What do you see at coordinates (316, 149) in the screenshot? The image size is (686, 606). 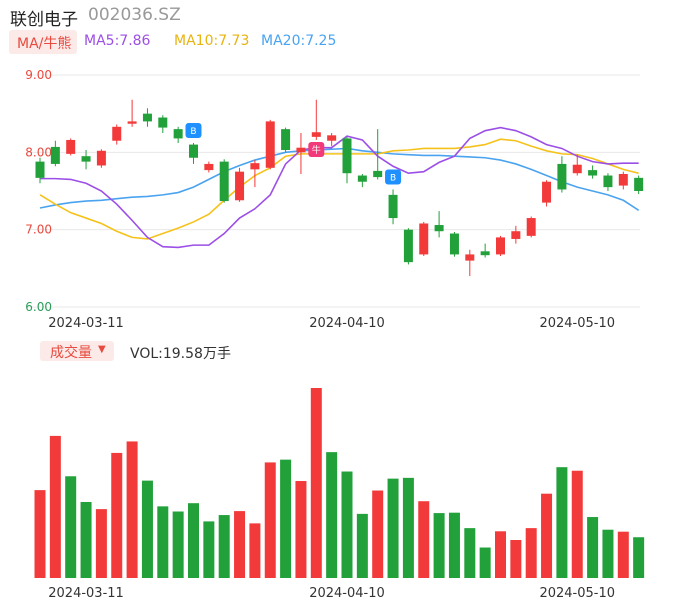 I see `bull-signal-badge: 牛` at bounding box center [316, 149].